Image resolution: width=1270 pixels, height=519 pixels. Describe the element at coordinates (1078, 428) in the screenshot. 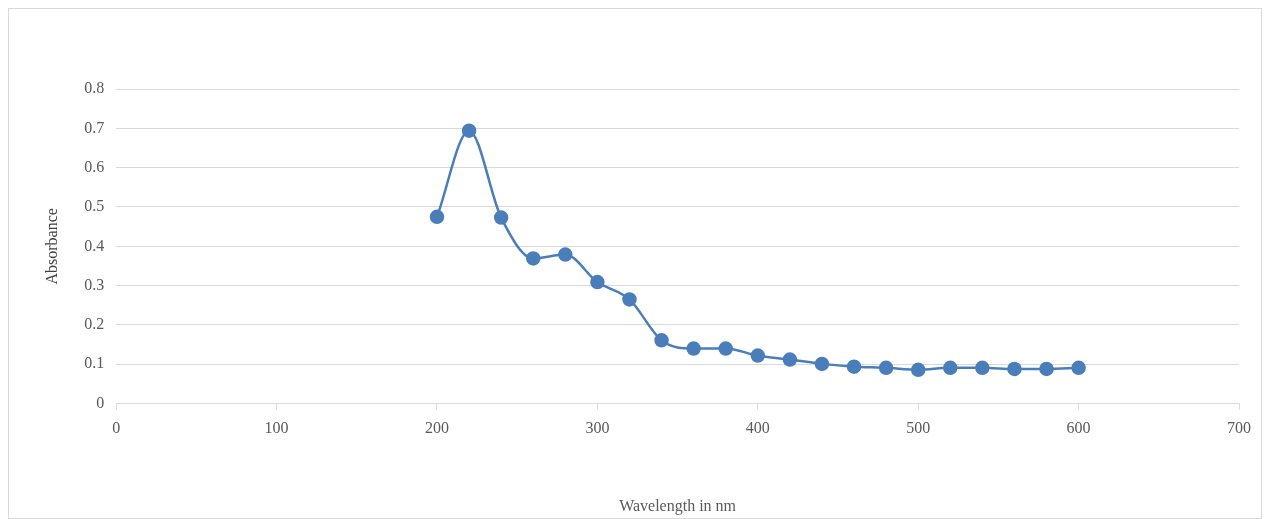

I see `x-tick-label: 600` at that location.